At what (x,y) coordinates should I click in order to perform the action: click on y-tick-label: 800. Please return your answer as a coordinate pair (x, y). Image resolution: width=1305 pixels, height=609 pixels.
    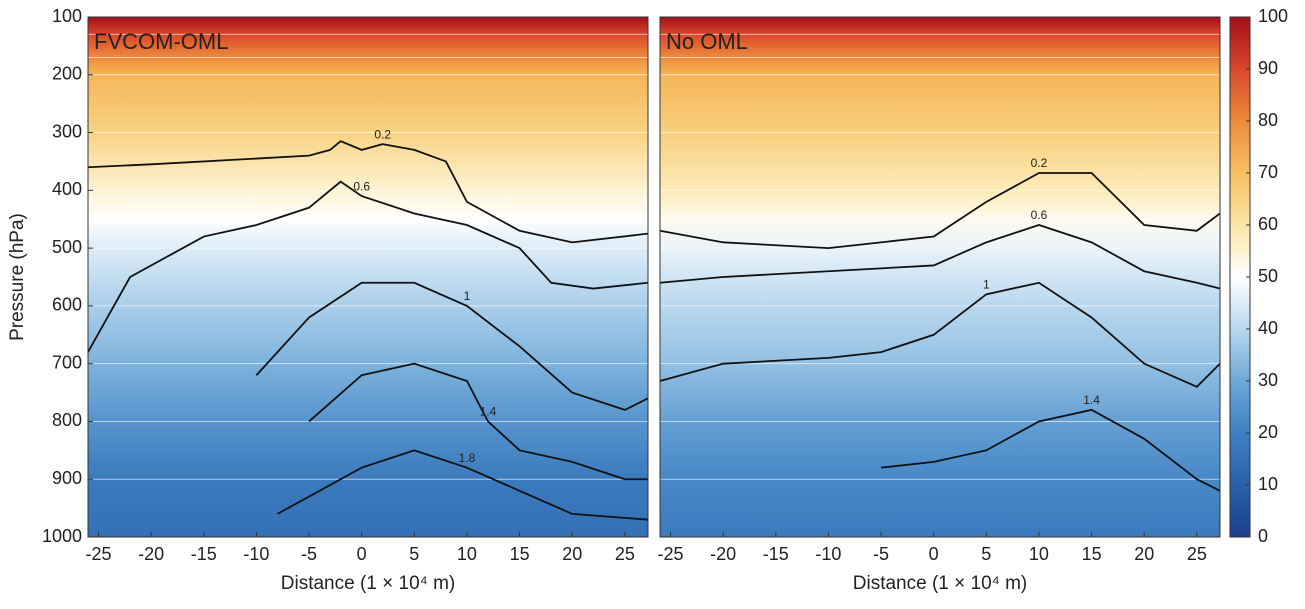
    Looking at the image, I should click on (67, 420).